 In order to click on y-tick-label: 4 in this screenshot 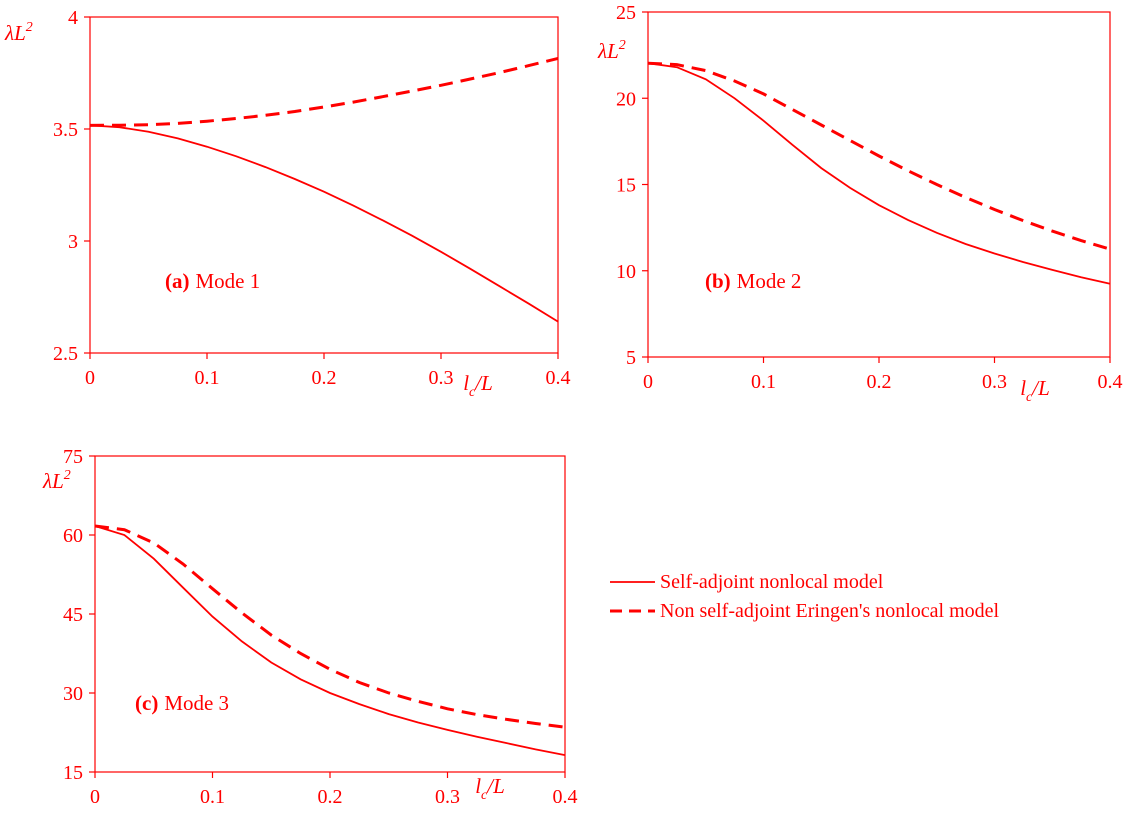, I will do `click(73, 18)`.